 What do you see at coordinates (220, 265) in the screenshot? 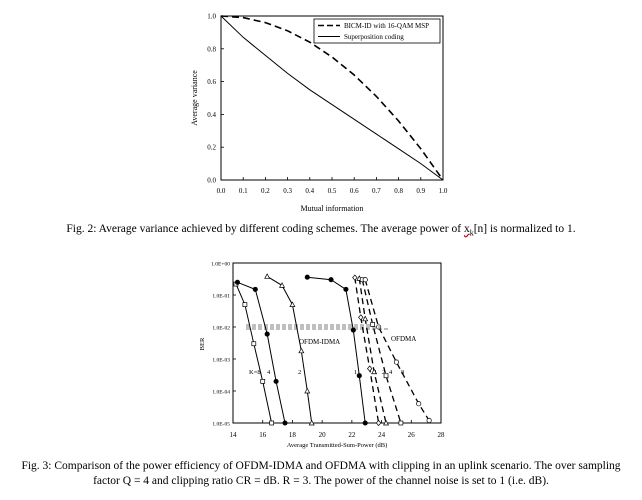
I see `fig3-y-tick-label: 1.0E+00` at bounding box center [220, 265].